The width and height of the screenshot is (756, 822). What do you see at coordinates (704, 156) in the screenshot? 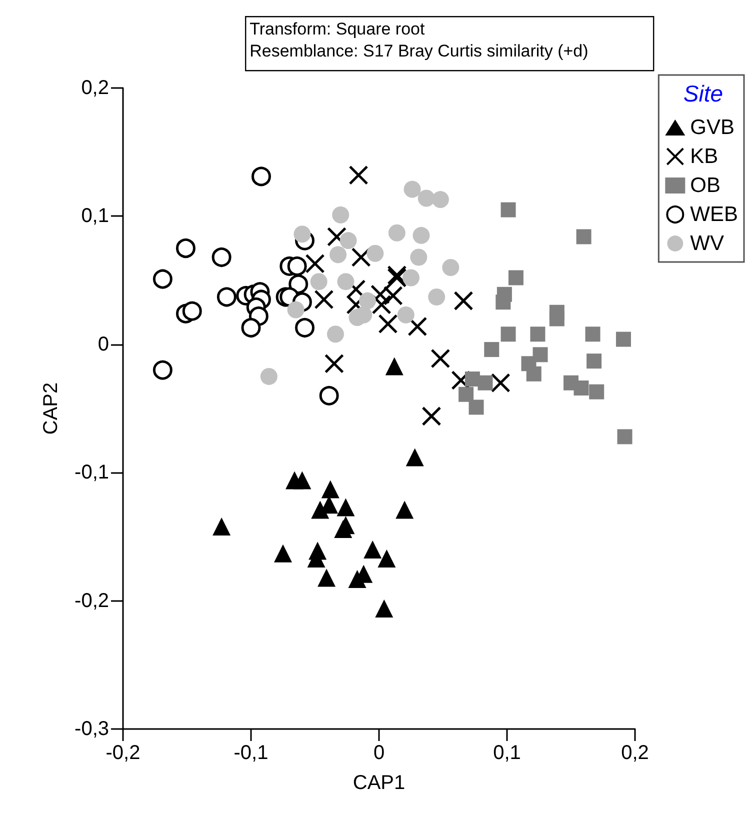
I see `legend-label: KB` at bounding box center [704, 156].